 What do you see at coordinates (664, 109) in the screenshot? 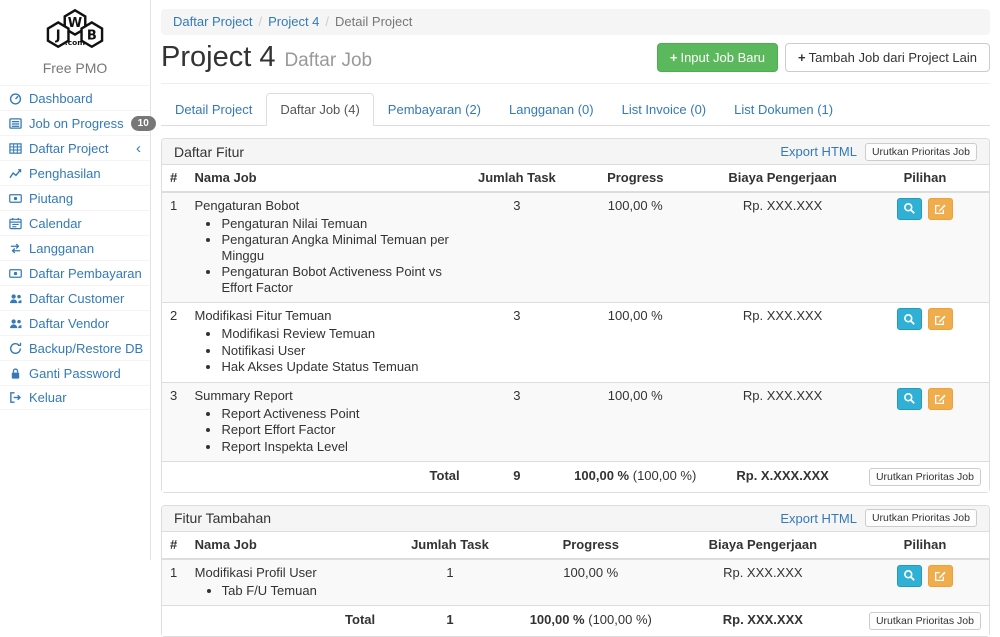
I see `tab-list-invoice: List Invoice (0)` at bounding box center [664, 109].